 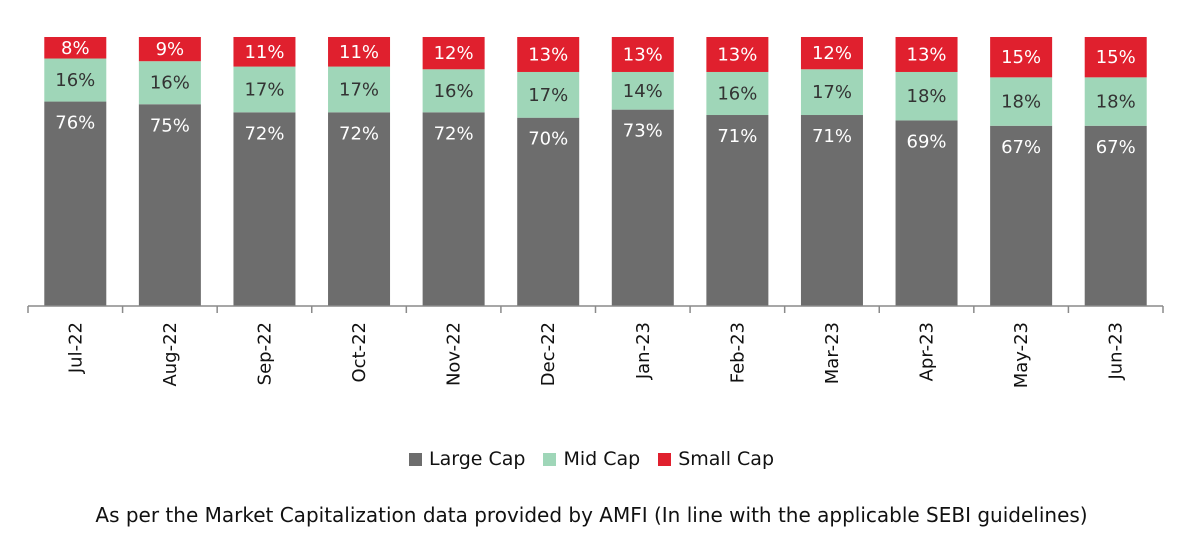 I want to click on data-label-small-cap-jul-22: 8%, so click(x=75, y=48).